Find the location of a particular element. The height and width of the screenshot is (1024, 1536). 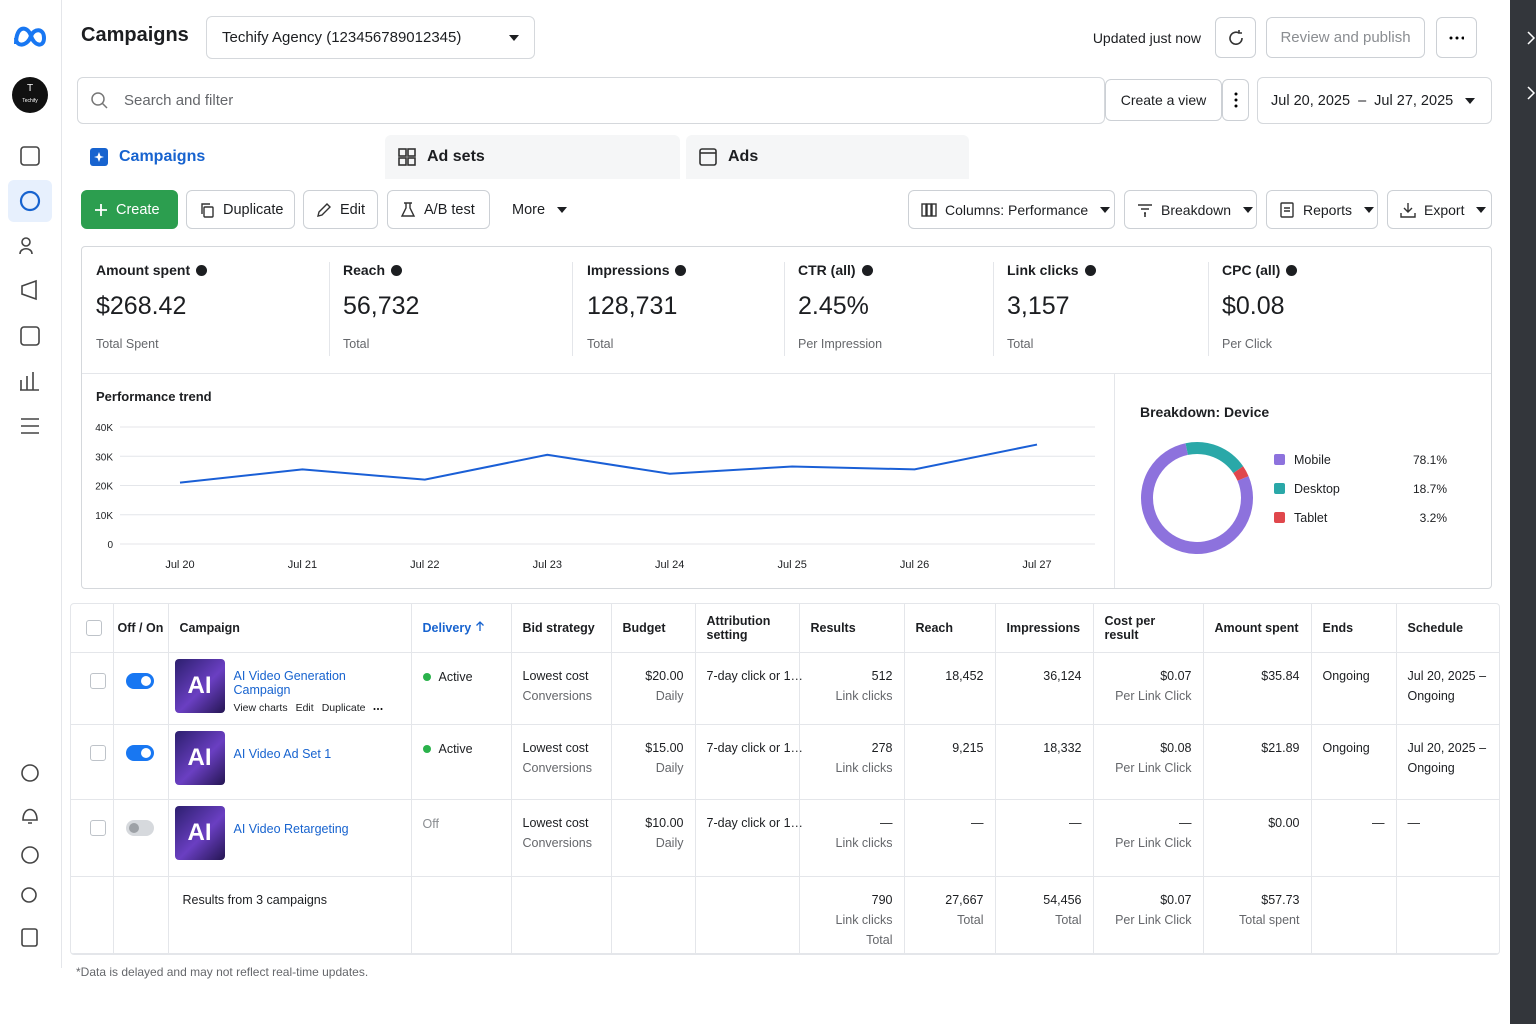

date-range: Jul 20, 2025 – Jul 27, 2025 is located at coordinates (1374, 100).